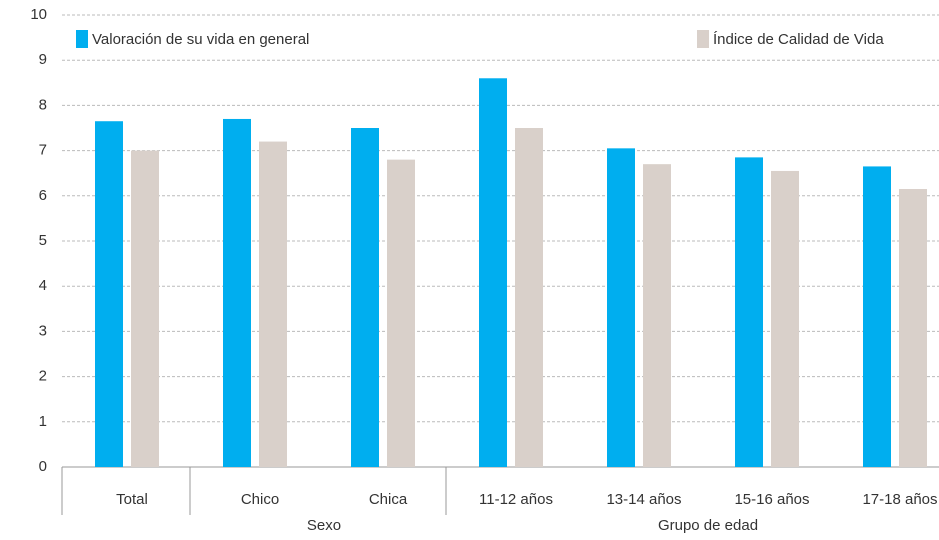 The height and width of the screenshot is (540, 939). Describe the element at coordinates (43, 150) in the screenshot. I see `y-tick-label: 7` at that location.